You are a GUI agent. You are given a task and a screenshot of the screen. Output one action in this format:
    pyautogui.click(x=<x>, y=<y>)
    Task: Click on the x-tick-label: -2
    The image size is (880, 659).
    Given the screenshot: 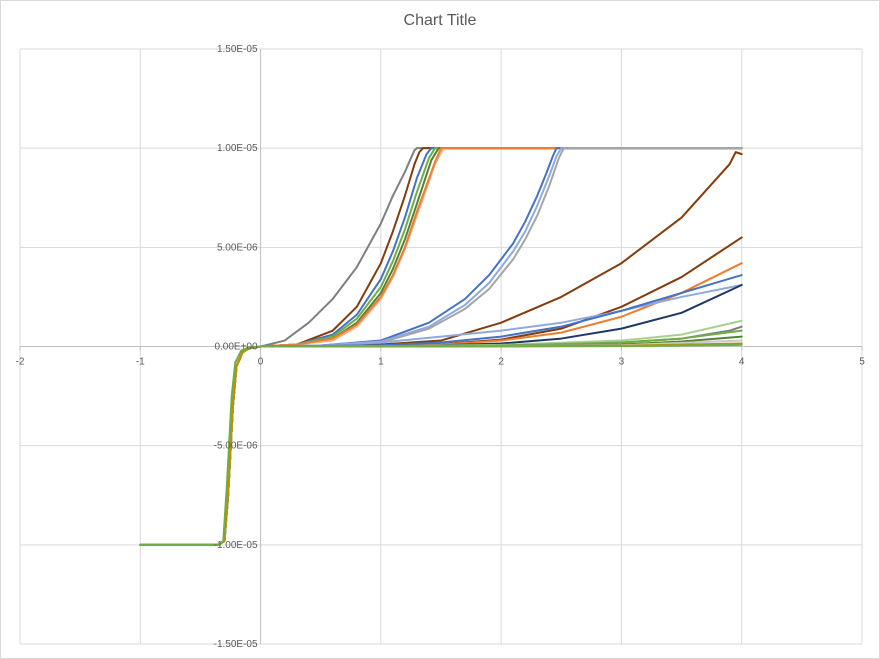 What is the action you would take?
    pyautogui.click(x=20, y=362)
    